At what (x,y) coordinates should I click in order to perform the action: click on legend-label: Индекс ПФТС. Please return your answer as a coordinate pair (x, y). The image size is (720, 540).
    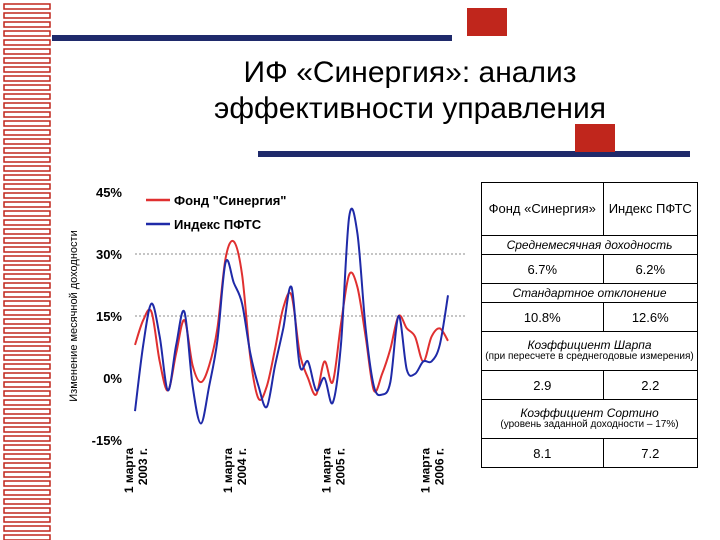
    Looking at the image, I should click on (218, 224).